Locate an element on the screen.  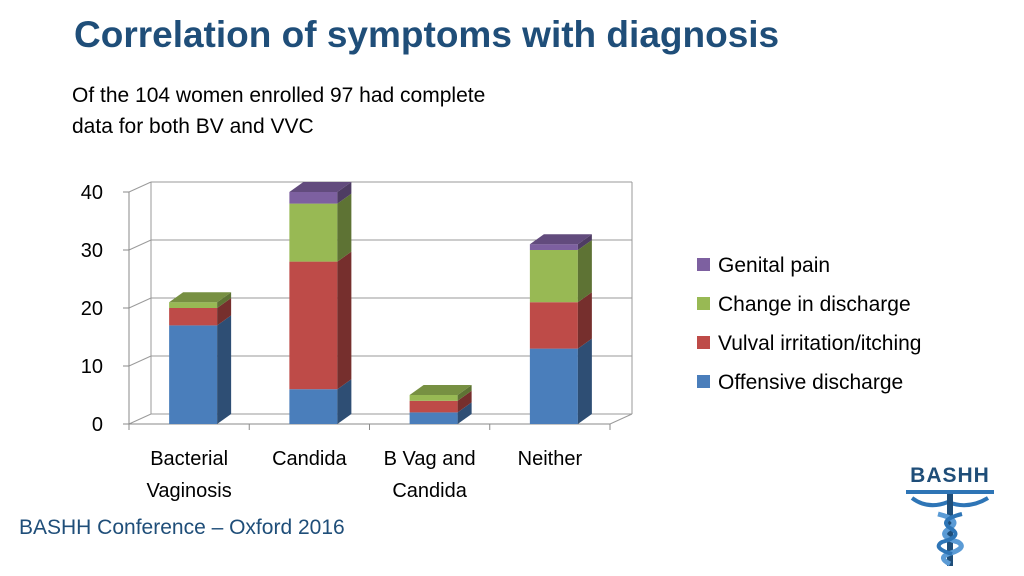
bar-genital-pain-4-top is located at coordinates (560, 239).